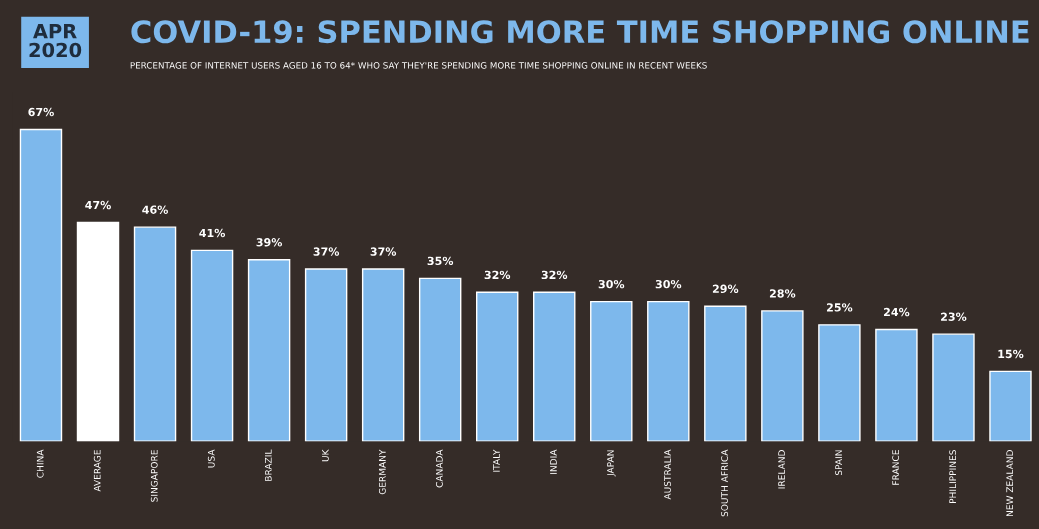 This screenshot has height=529, width=1039. Describe the element at coordinates (97, 471) in the screenshot. I see `x-tick-label: AVERAGE` at that location.